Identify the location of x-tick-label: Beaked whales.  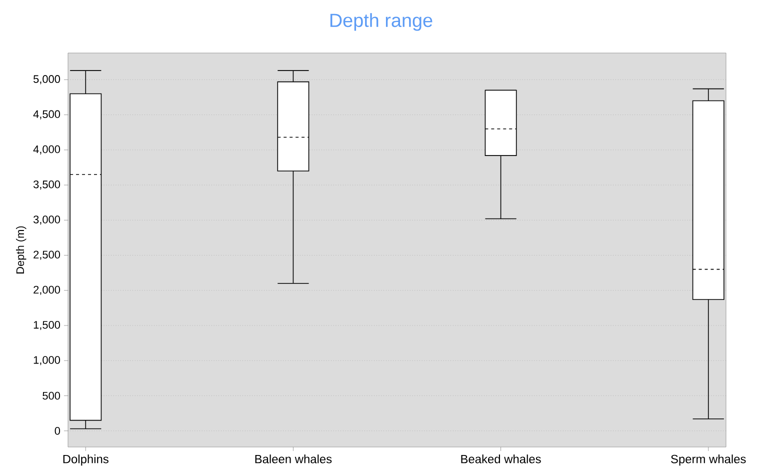
(501, 459).